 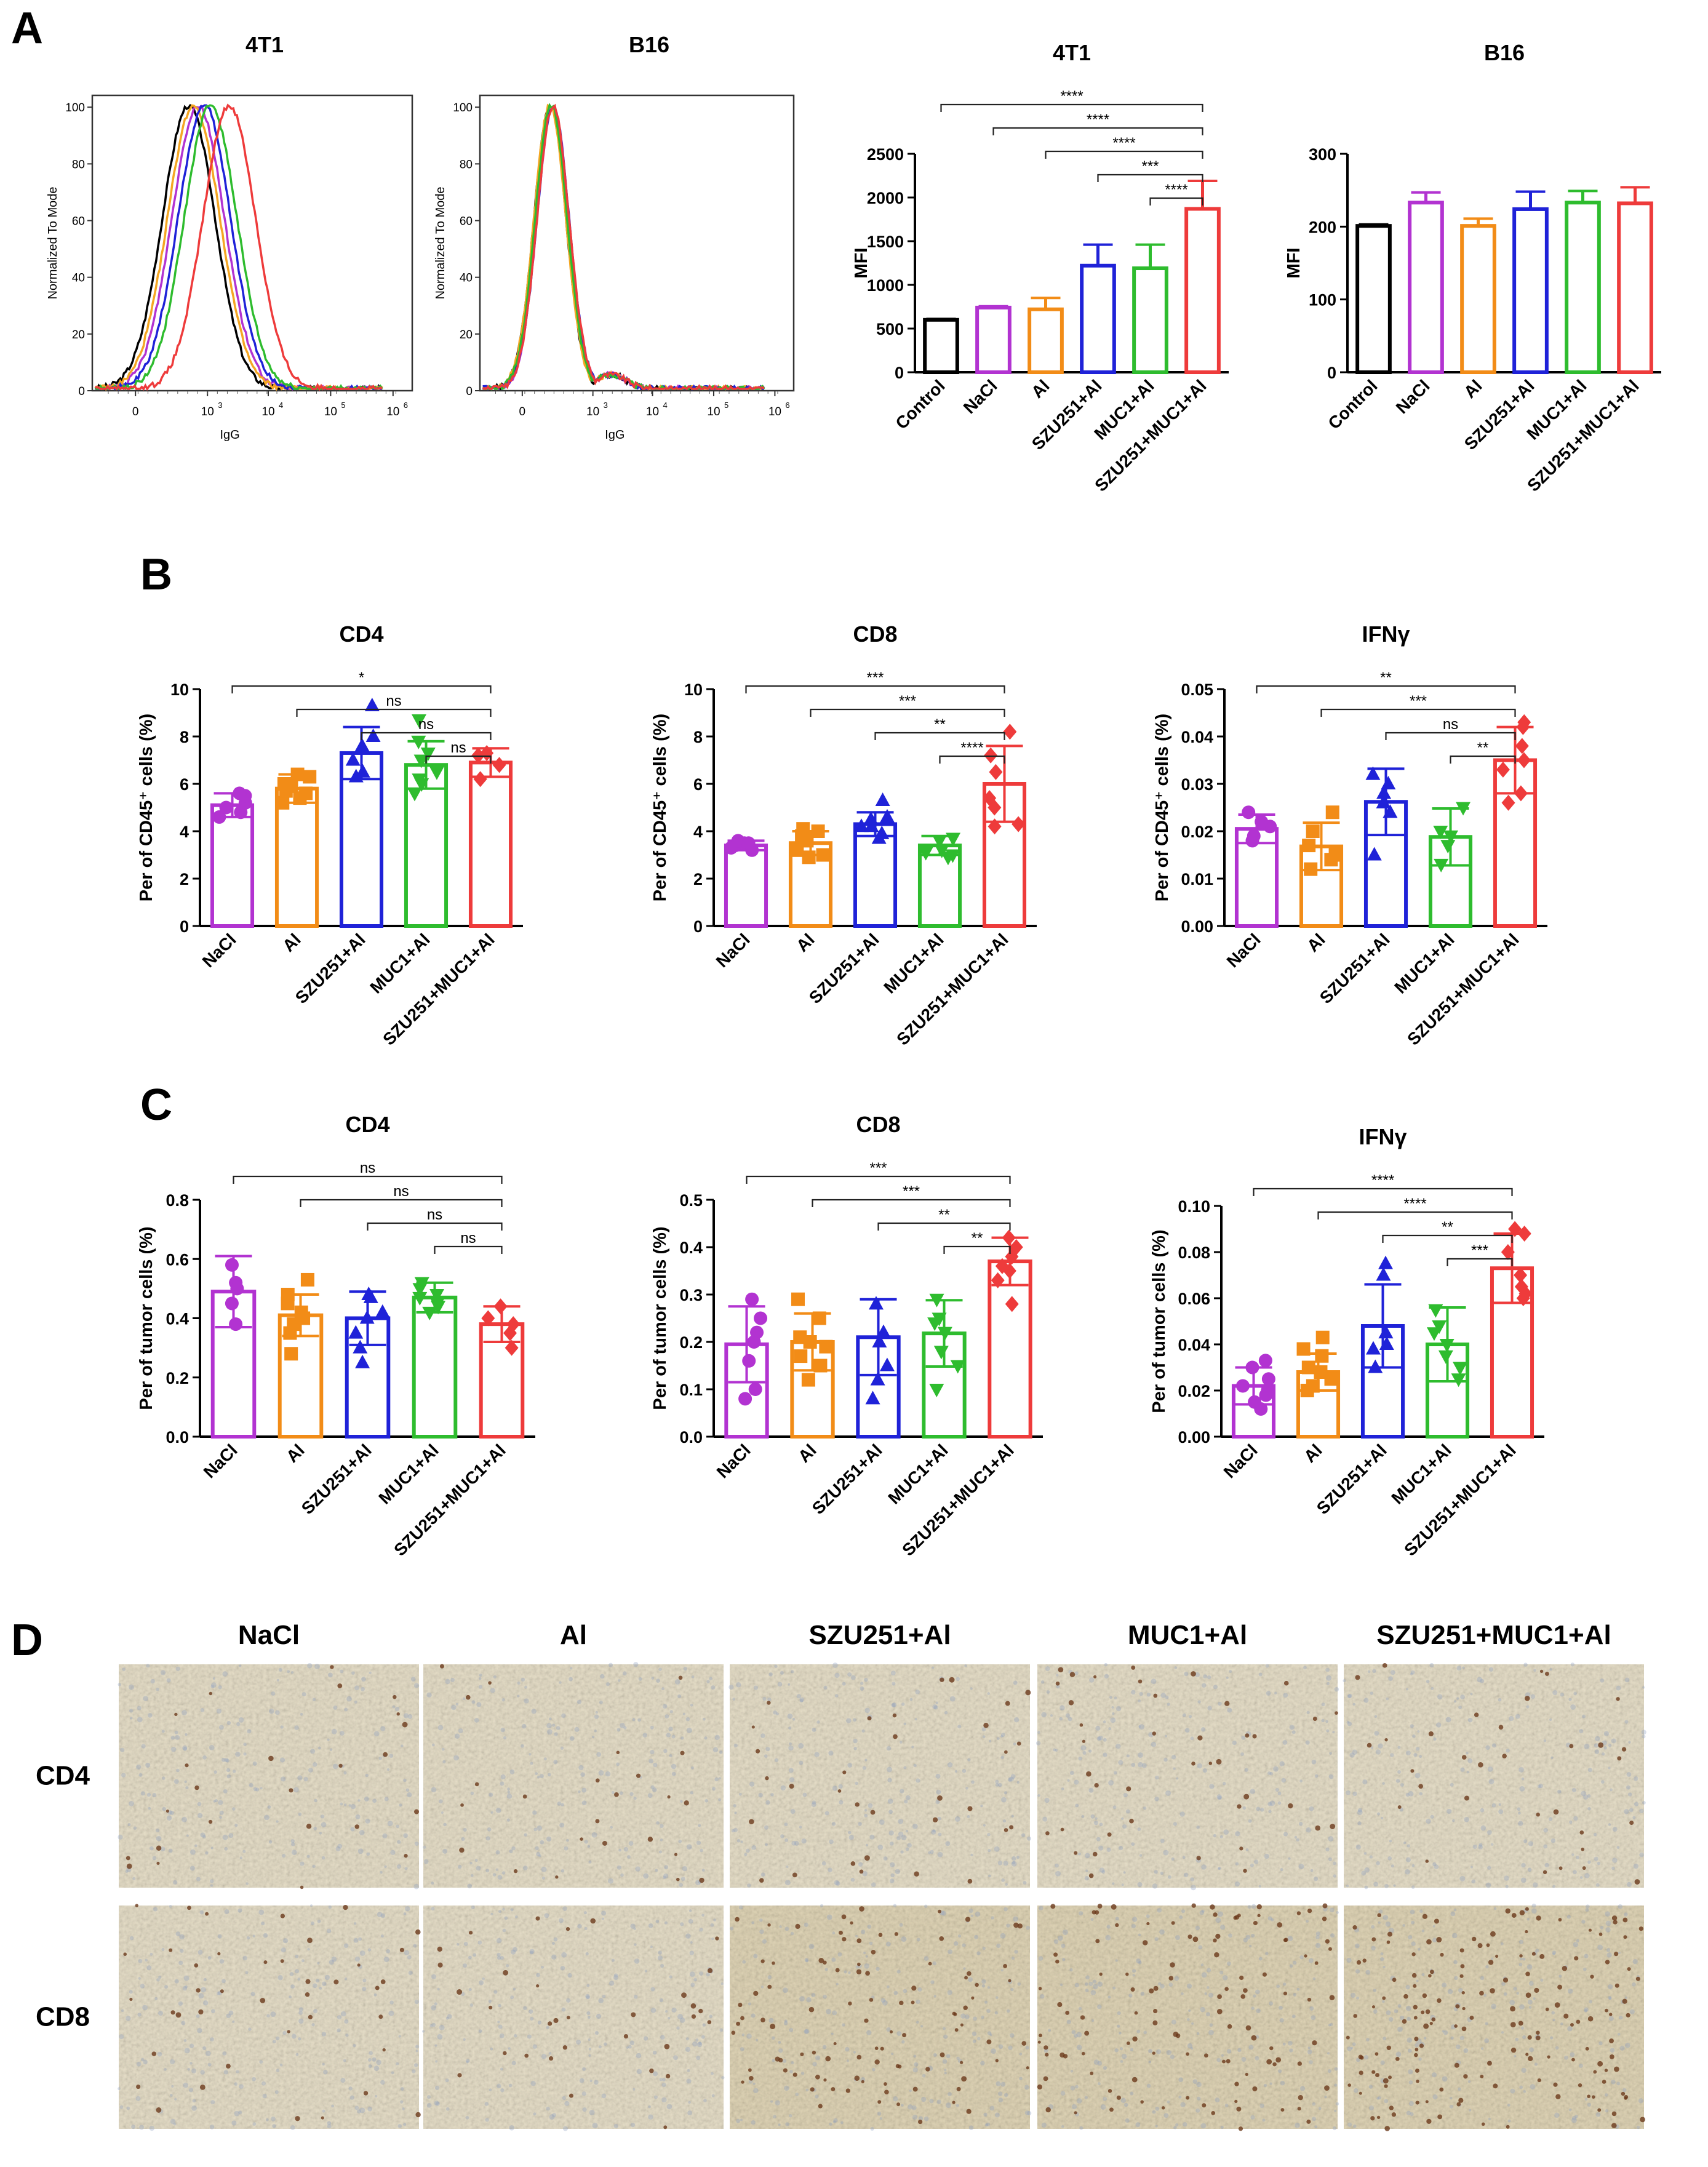 I want to click on y-axis-label: MFI, so click(x=862, y=263).